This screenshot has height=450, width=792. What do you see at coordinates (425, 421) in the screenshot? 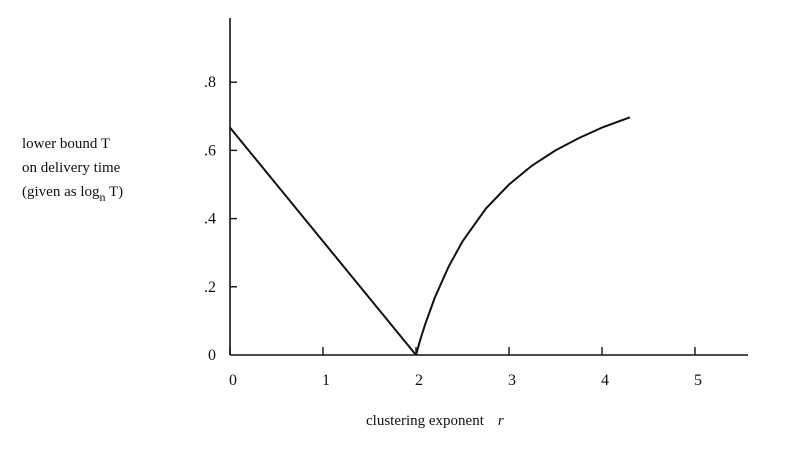
I see `x-axis-label-text: clustering exponent` at bounding box center [425, 421].